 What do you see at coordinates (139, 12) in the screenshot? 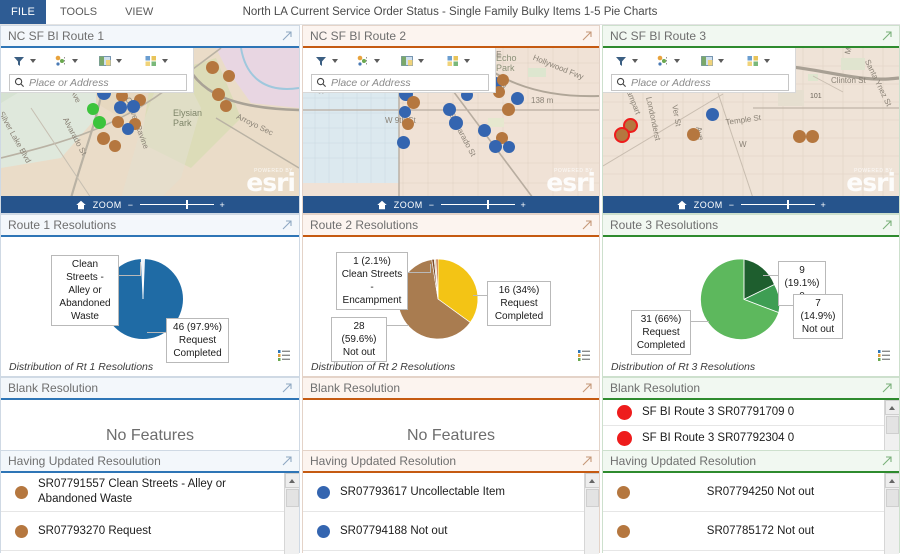
I see `menu-view: VIEW` at bounding box center [139, 12].